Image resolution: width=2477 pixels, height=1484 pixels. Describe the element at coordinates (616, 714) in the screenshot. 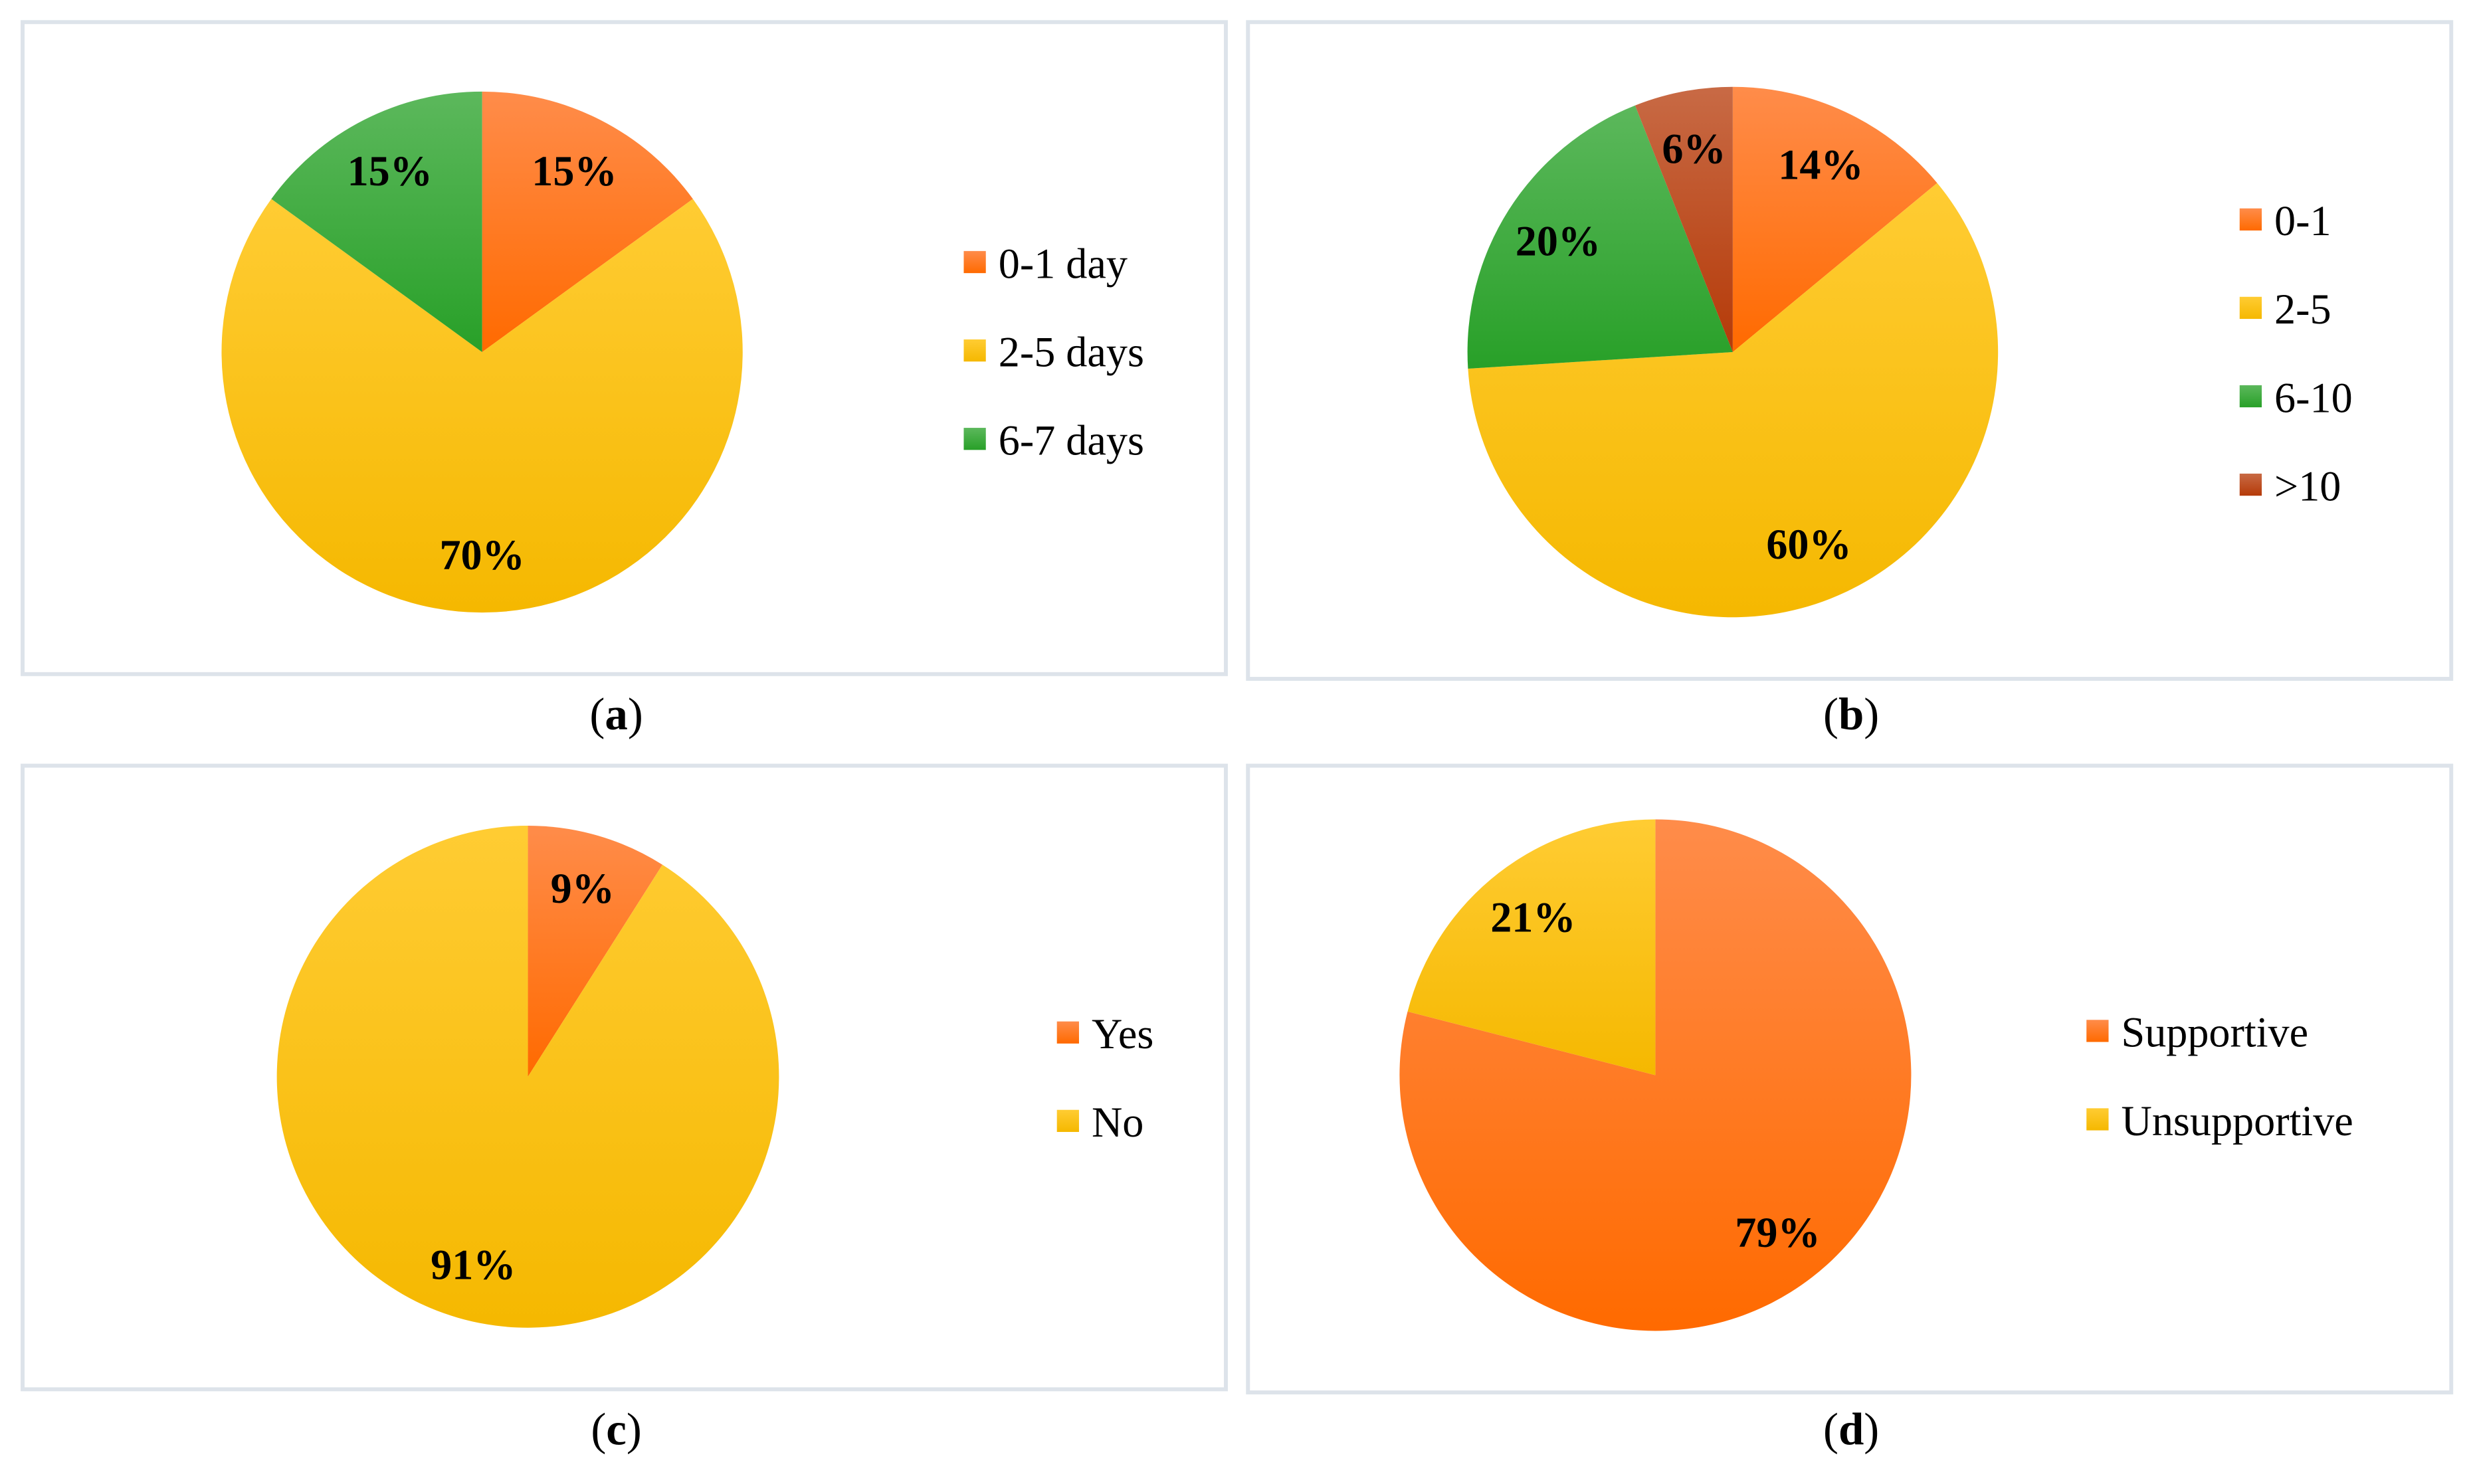

I see `panel-caption: (a)` at that location.